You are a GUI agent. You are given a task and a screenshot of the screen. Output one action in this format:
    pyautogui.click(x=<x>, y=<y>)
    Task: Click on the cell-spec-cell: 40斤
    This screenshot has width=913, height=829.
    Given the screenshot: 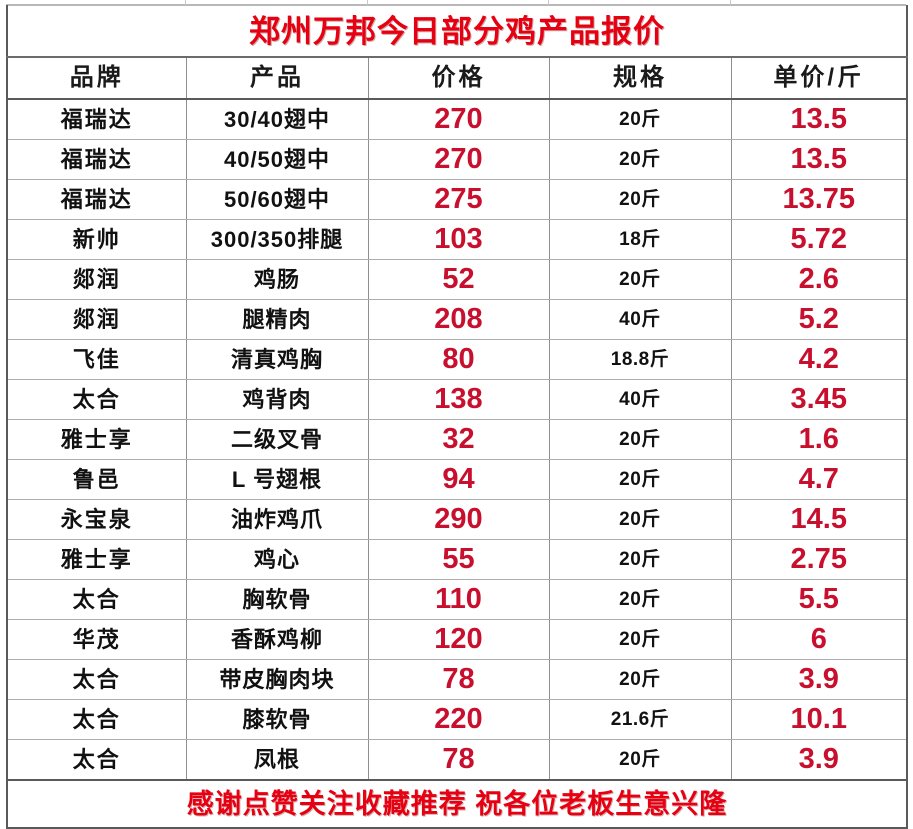 What is the action you would take?
    pyautogui.click(x=640, y=399)
    